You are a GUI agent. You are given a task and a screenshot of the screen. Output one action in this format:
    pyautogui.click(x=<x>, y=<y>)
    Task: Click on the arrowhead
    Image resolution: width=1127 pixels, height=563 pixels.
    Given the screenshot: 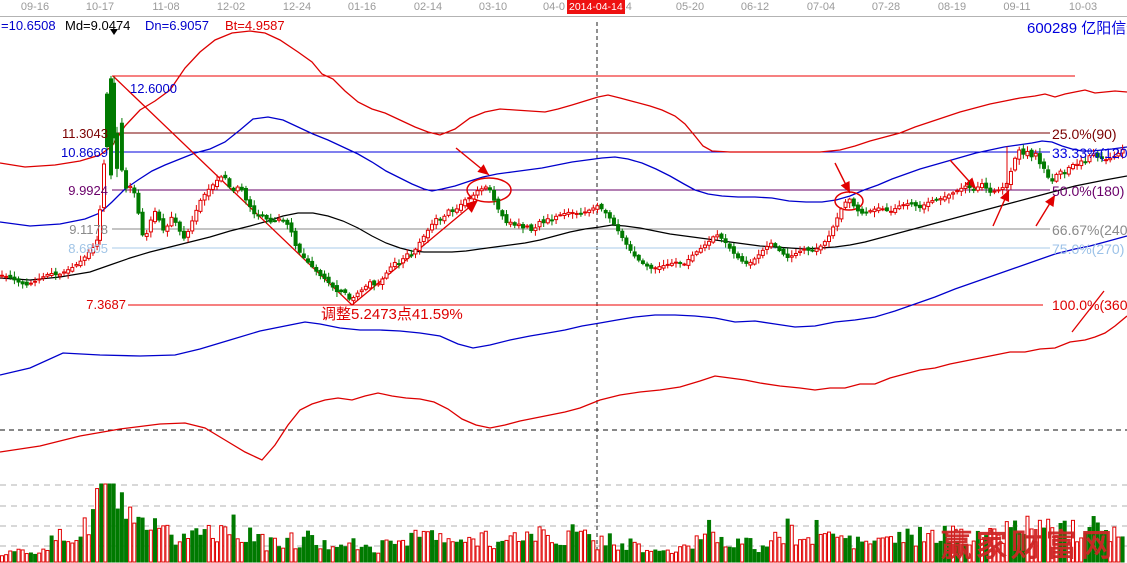 What is the action you would take?
    pyautogui.click(x=1005, y=196)
    